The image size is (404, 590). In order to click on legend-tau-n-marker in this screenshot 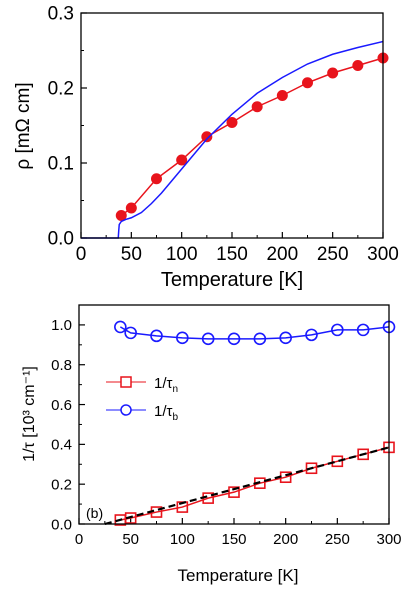, I will do `click(126, 382)`.